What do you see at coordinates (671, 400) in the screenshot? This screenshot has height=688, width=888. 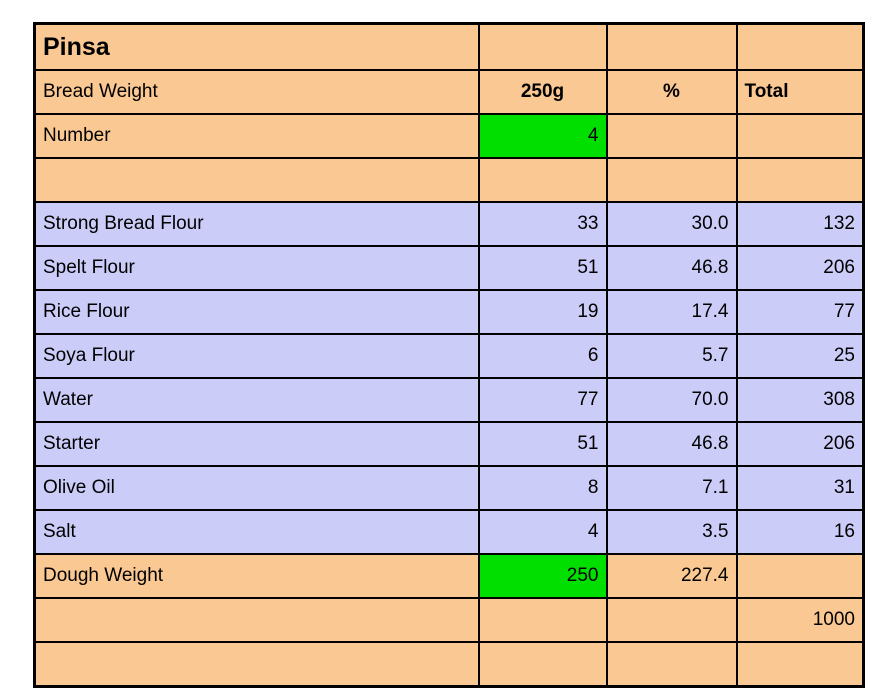 I see `table-cell: 70.0` at bounding box center [671, 400].